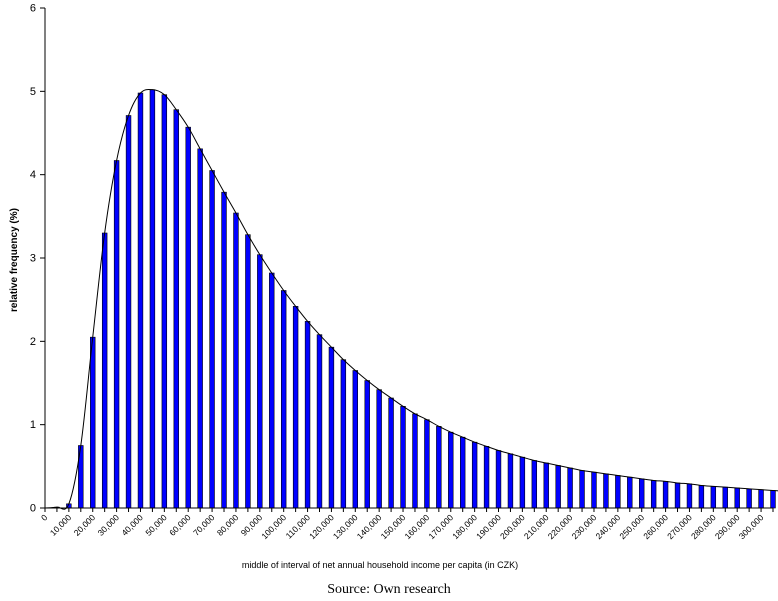 The image size is (778, 601). Describe the element at coordinates (703, 526) in the screenshot. I see `x-tick-label: 280,000` at that location.